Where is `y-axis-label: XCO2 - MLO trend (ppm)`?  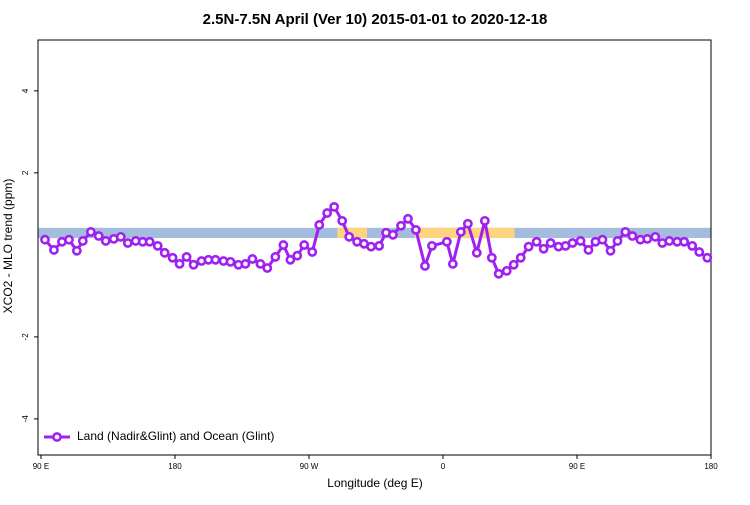
y-axis-label: XCO2 - MLO trend (ppm) is located at coordinates (8, 246).